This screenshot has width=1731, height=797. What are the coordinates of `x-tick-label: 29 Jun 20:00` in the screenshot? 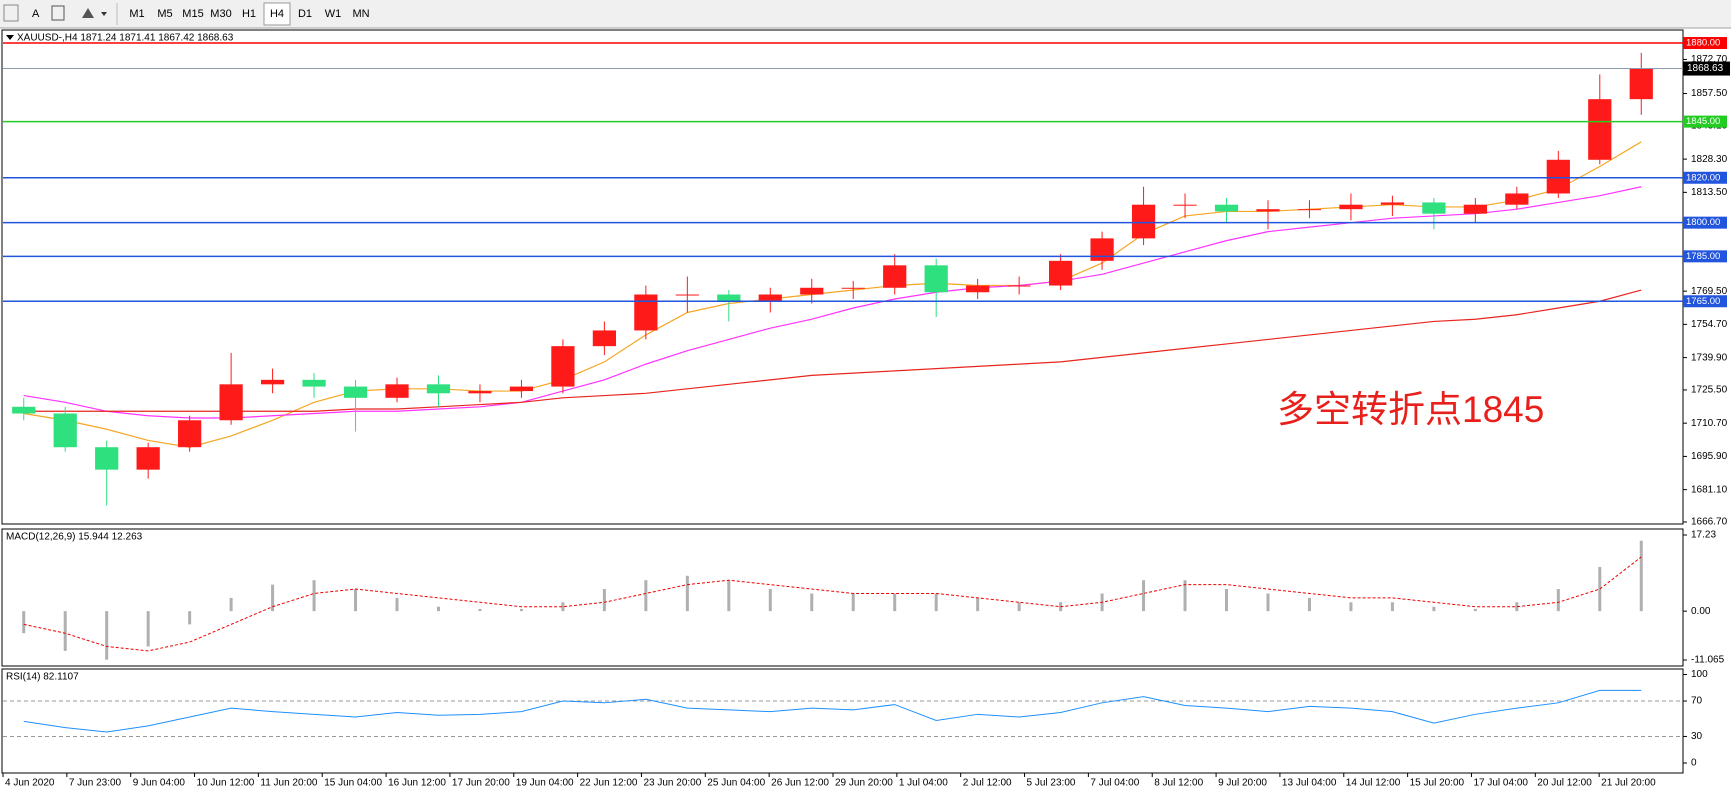 It's located at (864, 783).